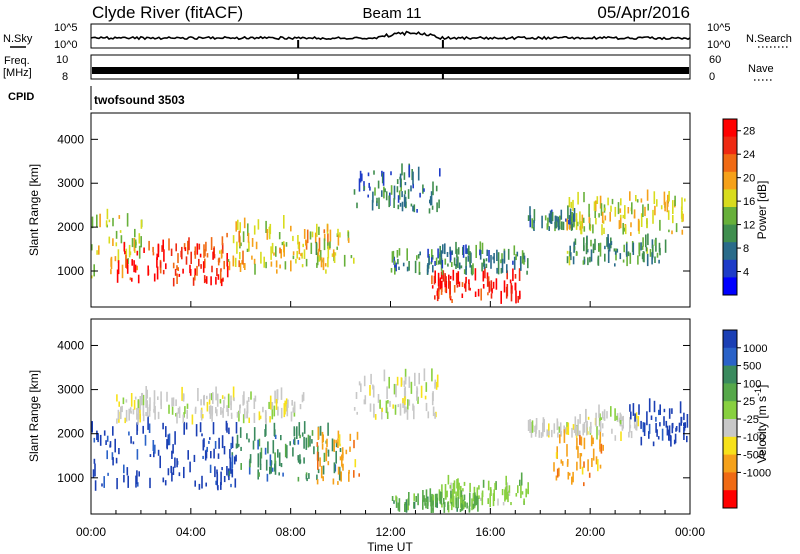 This screenshot has width=800, height=554. I want to click on freq-tick-bottom: 8, so click(65, 77).